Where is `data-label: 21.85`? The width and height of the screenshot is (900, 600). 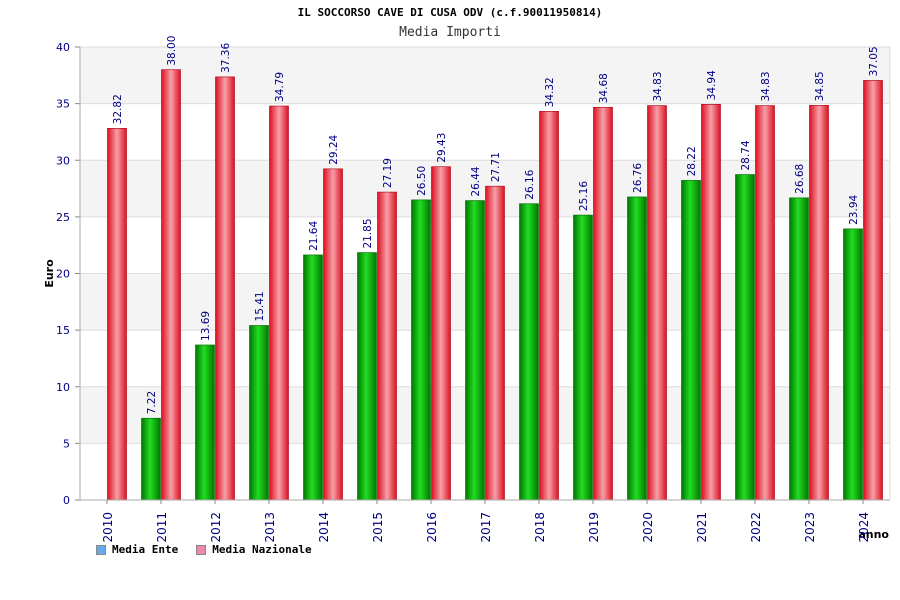
data-label: 21.85 is located at coordinates (368, 233).